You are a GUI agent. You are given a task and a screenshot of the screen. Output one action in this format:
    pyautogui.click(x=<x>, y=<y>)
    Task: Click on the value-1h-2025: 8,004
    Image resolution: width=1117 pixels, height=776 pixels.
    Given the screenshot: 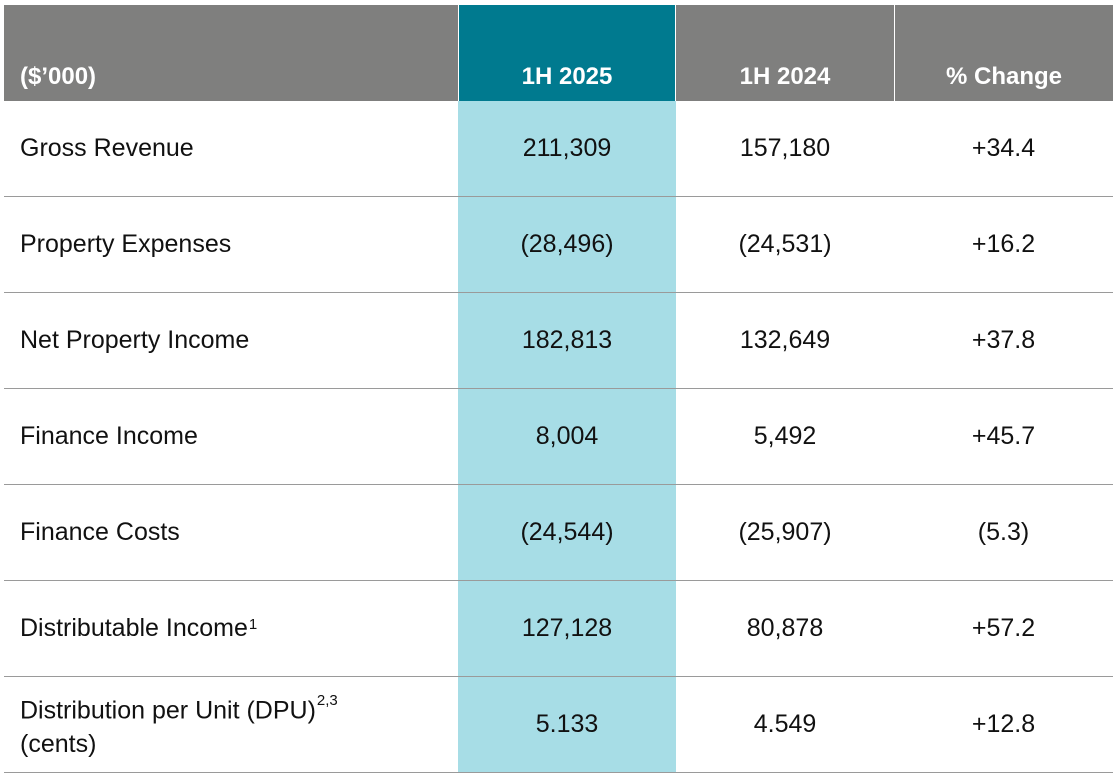 What is the action you would take?
    pyautogui.click(x=567, y=436)
    